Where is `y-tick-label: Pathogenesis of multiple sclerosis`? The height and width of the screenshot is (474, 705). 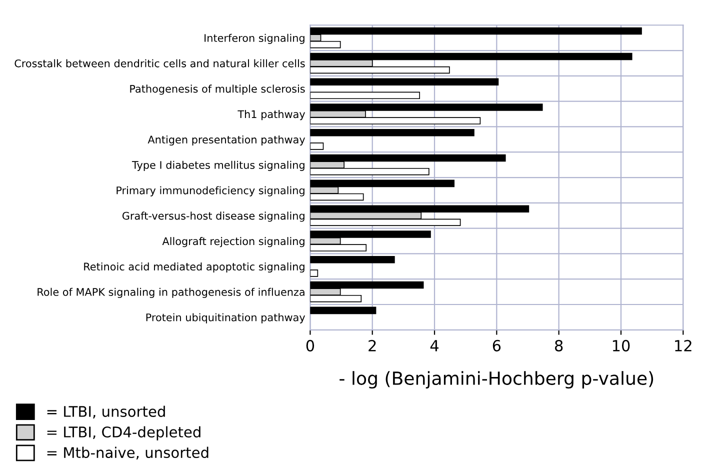
y-tick-label: Pathogenesis of multiple sclerosis is located at coordinates (217, 89).